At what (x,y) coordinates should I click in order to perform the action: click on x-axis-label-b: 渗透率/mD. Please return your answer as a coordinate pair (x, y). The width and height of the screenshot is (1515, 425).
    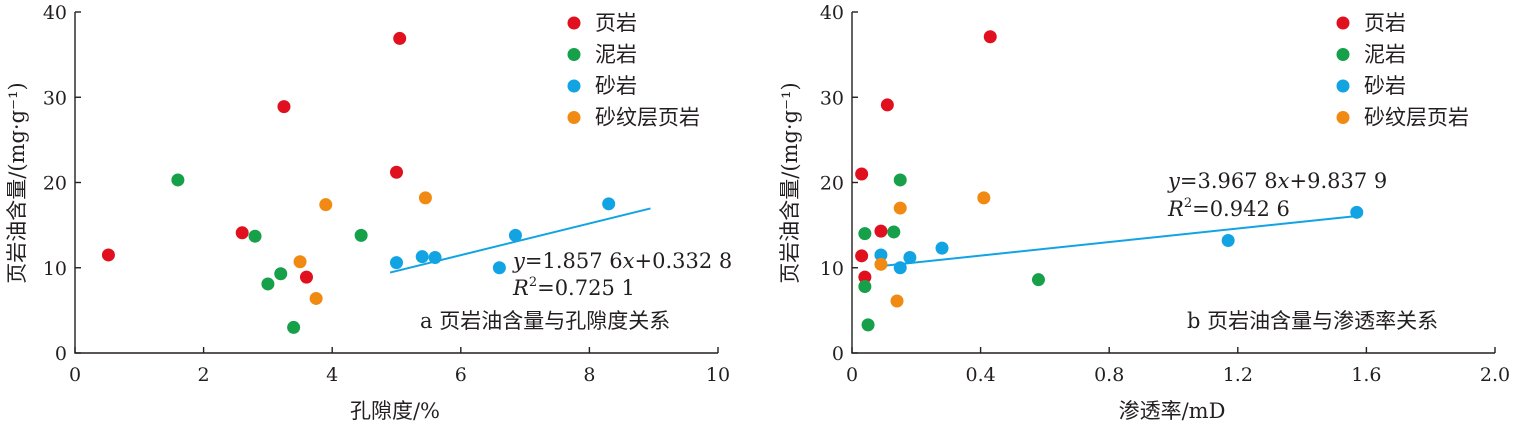
    Looking at the image, I should click on (1172, 411).